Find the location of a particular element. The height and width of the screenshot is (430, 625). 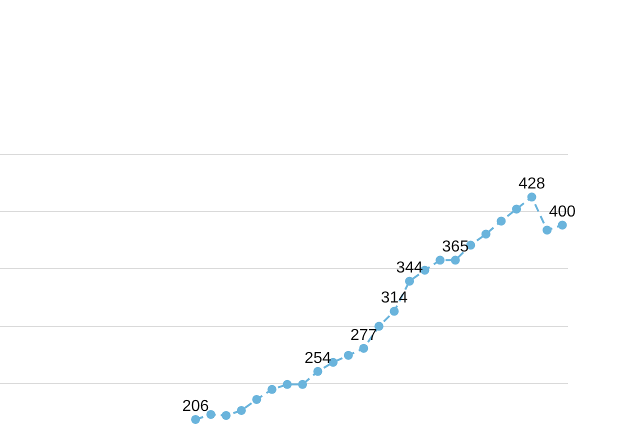

data-label: 254 is located at coordinates (318, 358).